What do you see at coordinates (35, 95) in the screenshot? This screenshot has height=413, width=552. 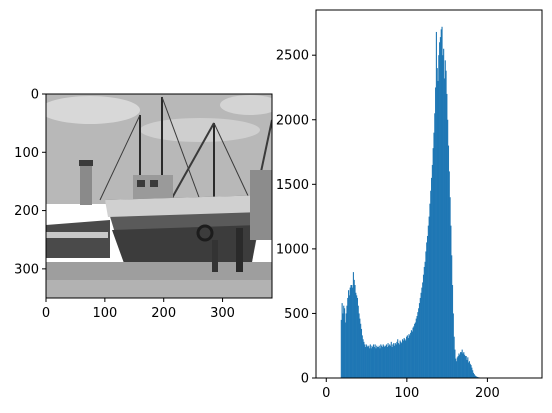 I see `image-y-tick-label: 0` at bounding box center [35, 95].